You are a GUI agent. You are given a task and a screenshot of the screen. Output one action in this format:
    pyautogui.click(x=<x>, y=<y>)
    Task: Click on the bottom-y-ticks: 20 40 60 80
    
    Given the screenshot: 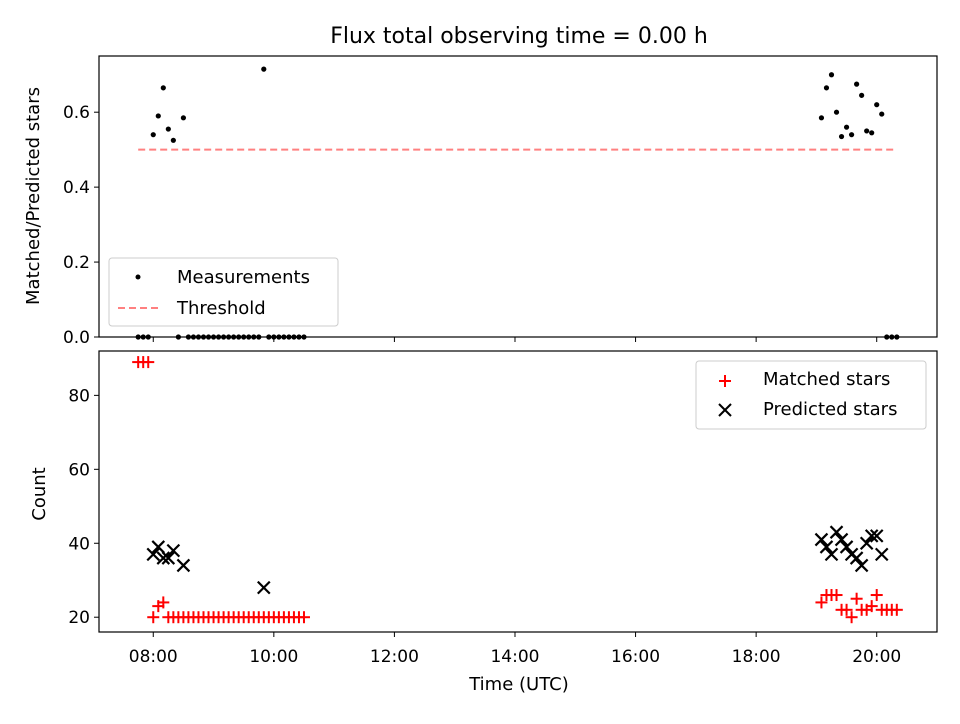 What is the action you would take?
    pyautogui.click(x=83, y=507)
    